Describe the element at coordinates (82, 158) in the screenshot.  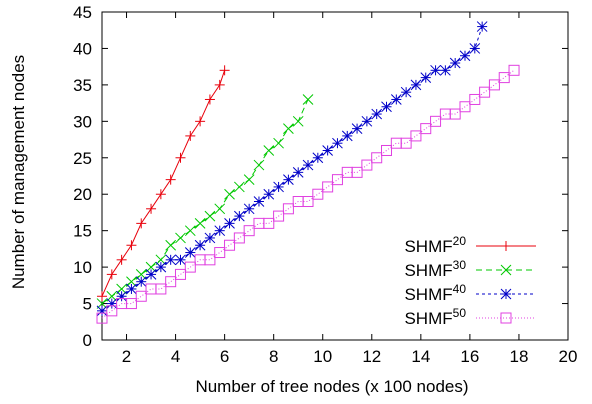
I see `y-tick-label: 25` at that location.